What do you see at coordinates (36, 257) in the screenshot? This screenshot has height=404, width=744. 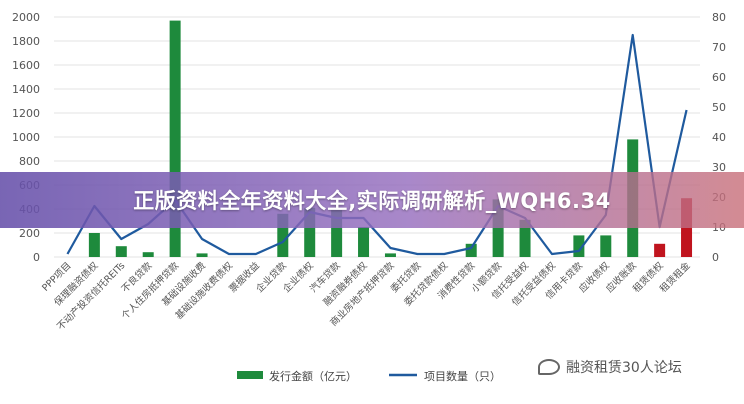 I see `y-left-tick-label: 0` at bounding box center [36, 257].